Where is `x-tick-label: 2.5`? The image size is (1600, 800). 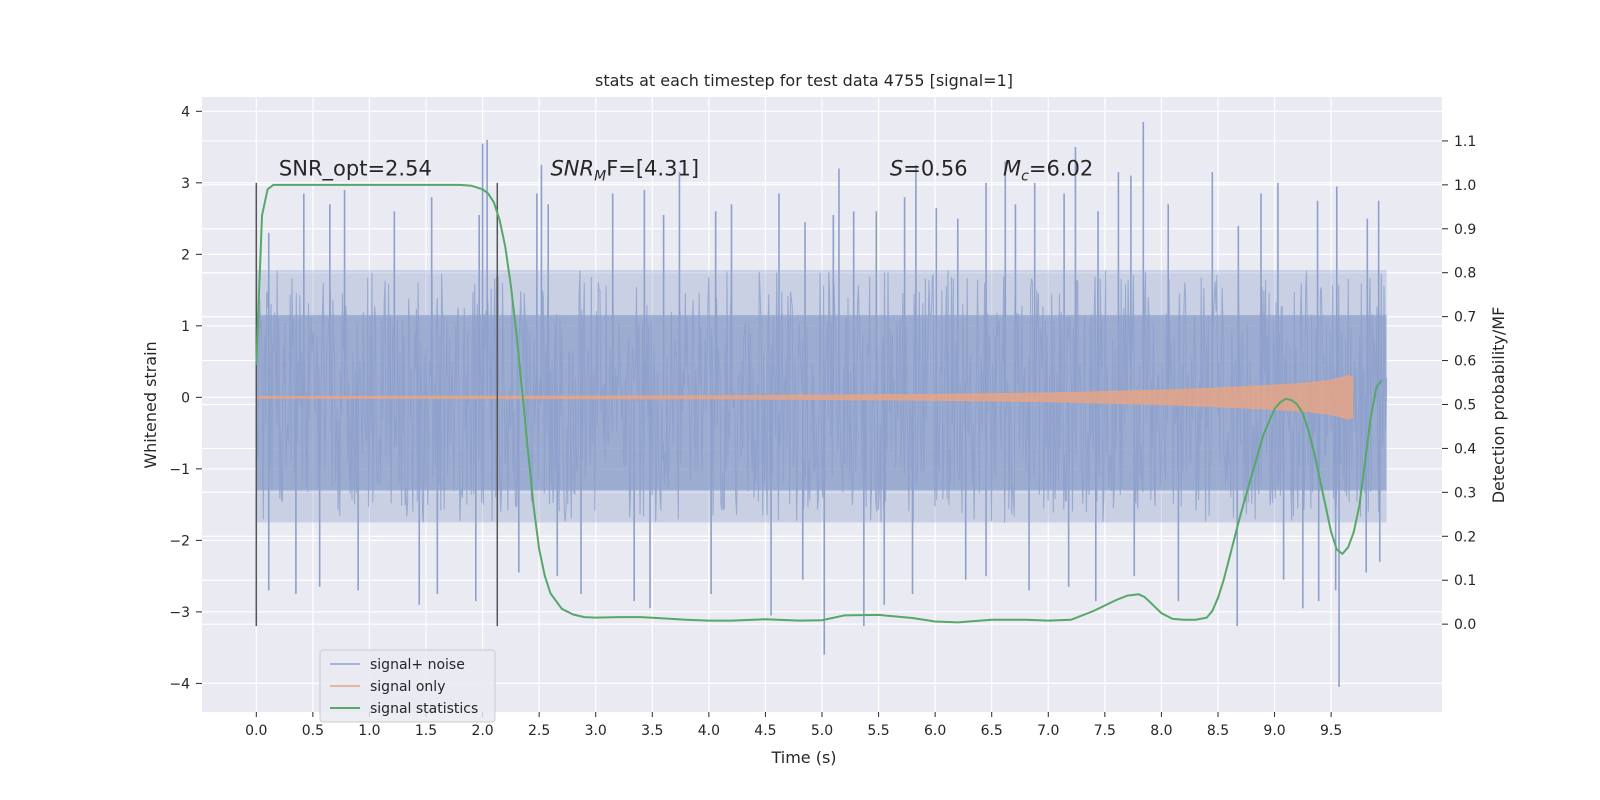
x-tick-label: 2.5 is located at coordinates (539, 731).